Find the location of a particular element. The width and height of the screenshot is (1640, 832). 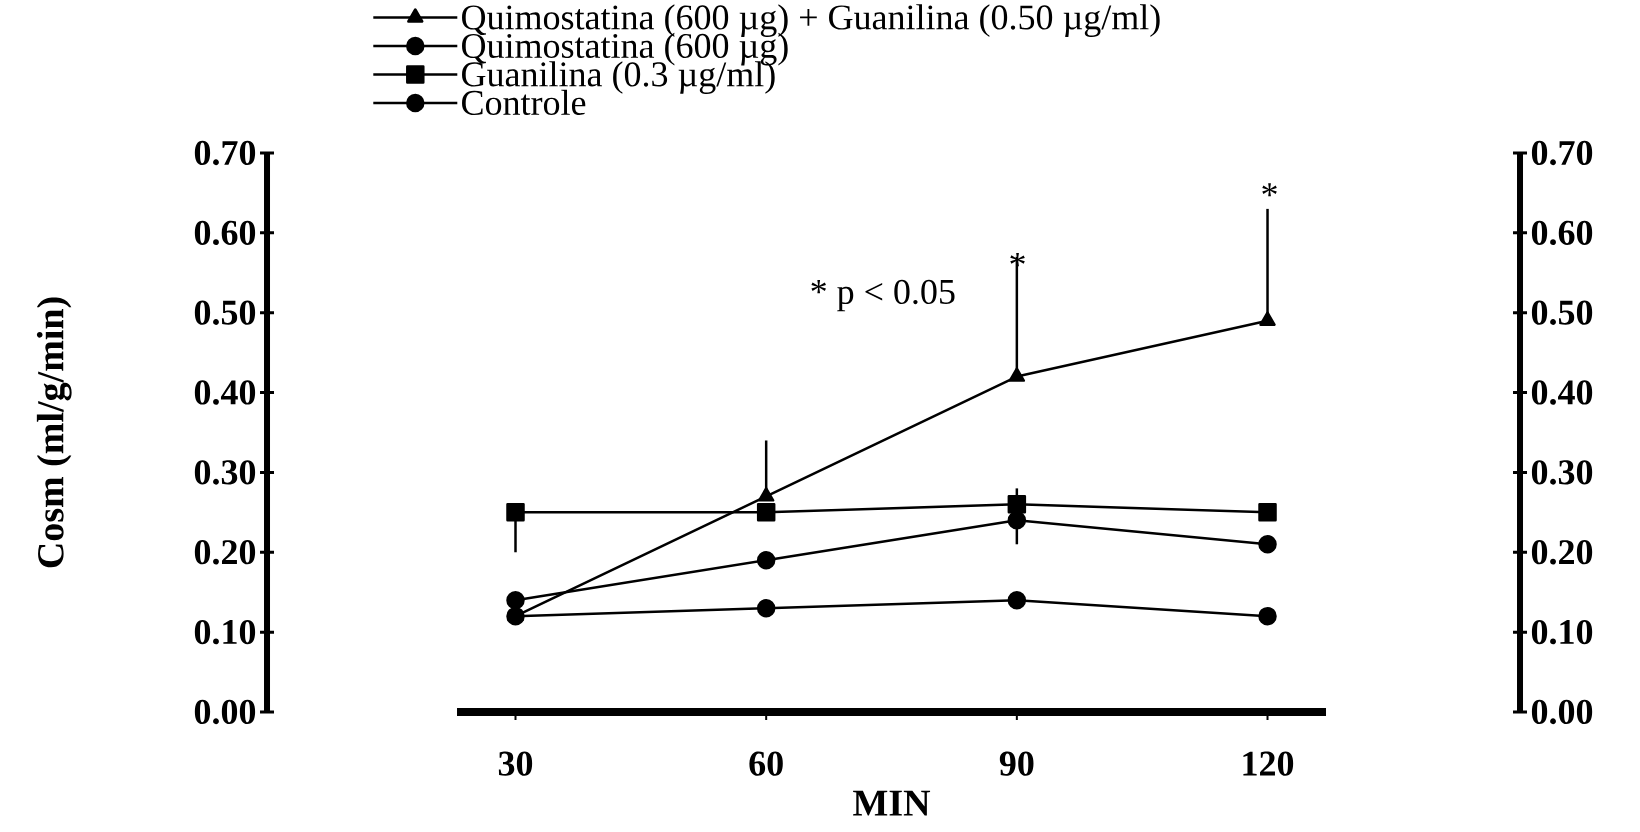

y2-tick-label: 0.30 is located at coordinates (1562, 472).